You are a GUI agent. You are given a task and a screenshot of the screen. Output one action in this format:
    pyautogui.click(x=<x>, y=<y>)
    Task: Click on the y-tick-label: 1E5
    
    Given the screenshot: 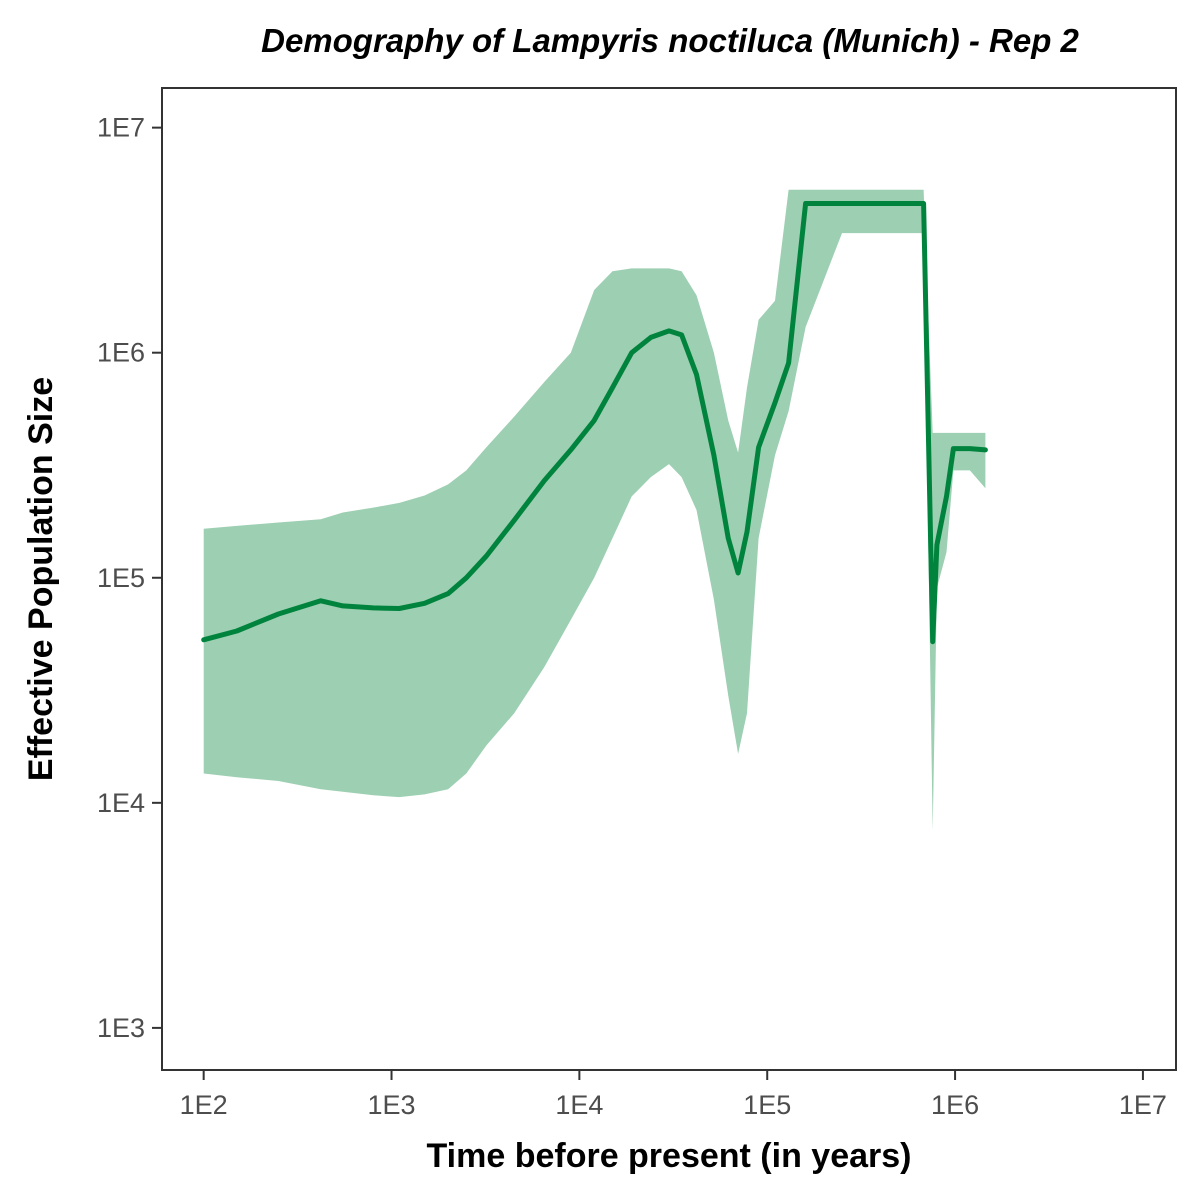 What is the action you would take?
    pyautogui.click(x=121, y=578)
    